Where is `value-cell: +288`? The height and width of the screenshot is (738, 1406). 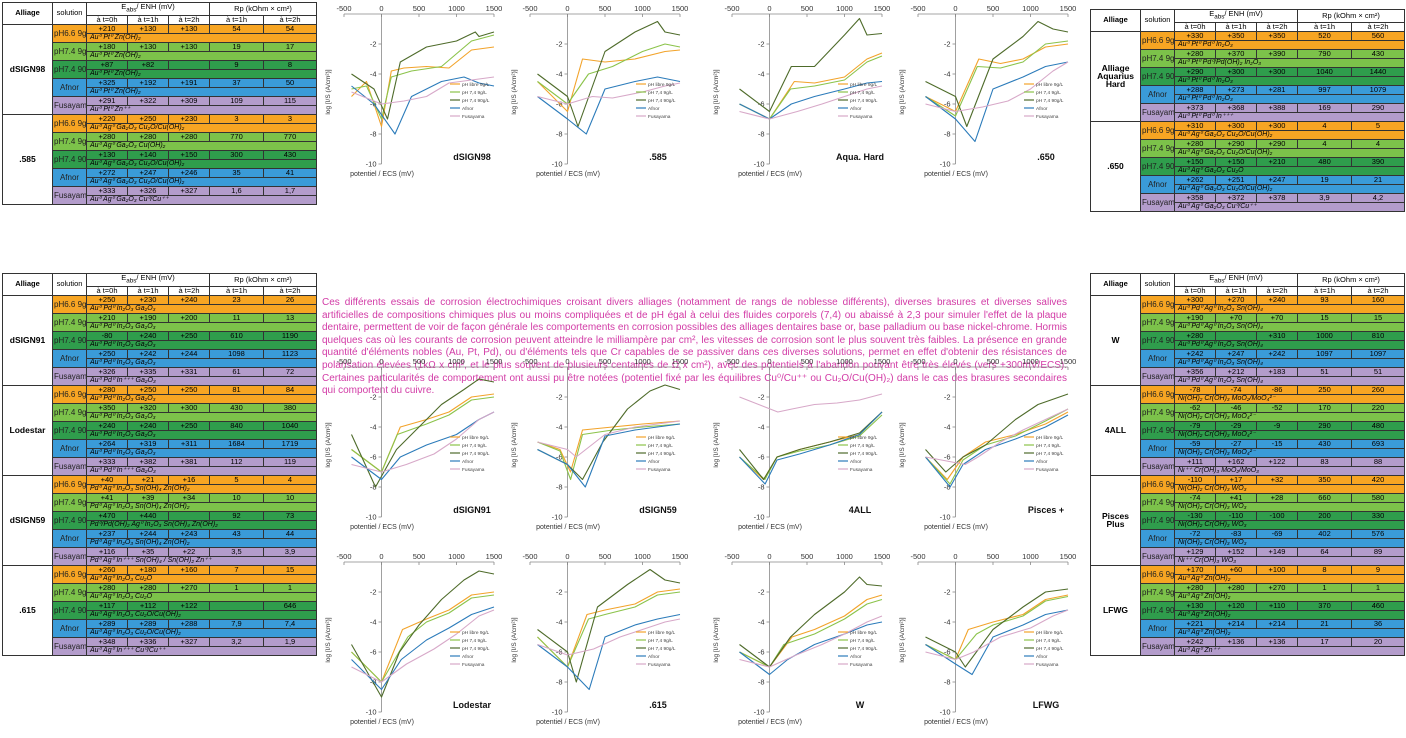
value-cell: +288 is located at coordinates (1195, 89).